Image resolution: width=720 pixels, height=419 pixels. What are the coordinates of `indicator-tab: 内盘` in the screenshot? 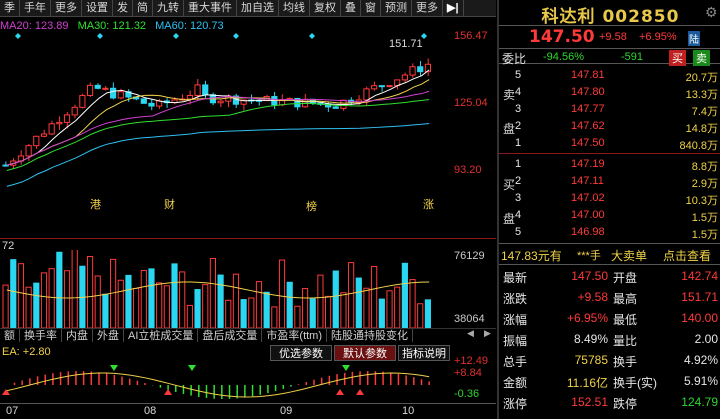 It's located at (77, 335).